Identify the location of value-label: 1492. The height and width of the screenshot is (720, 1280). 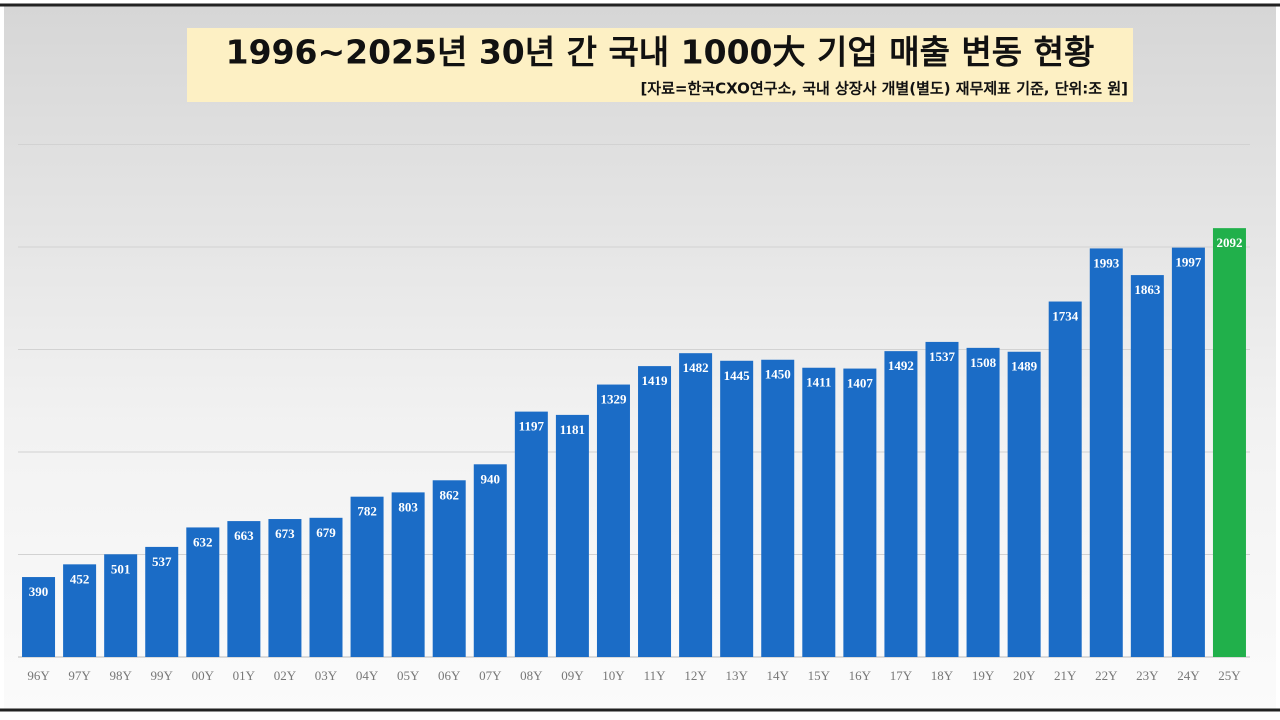
(901, 365).